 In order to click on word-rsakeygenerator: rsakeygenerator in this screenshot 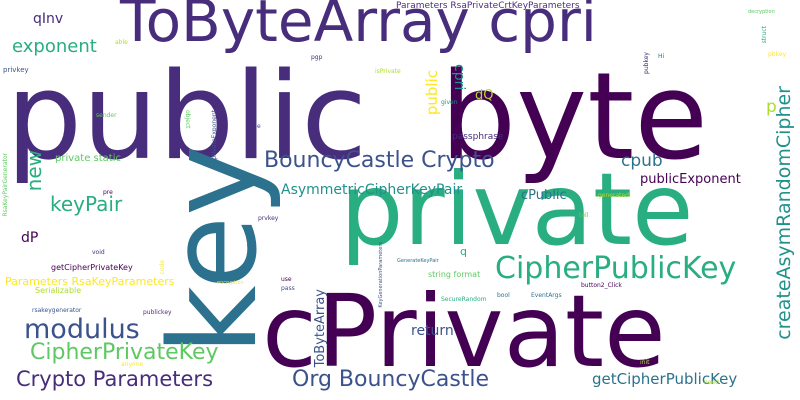, I will do `click(57, 310)`.